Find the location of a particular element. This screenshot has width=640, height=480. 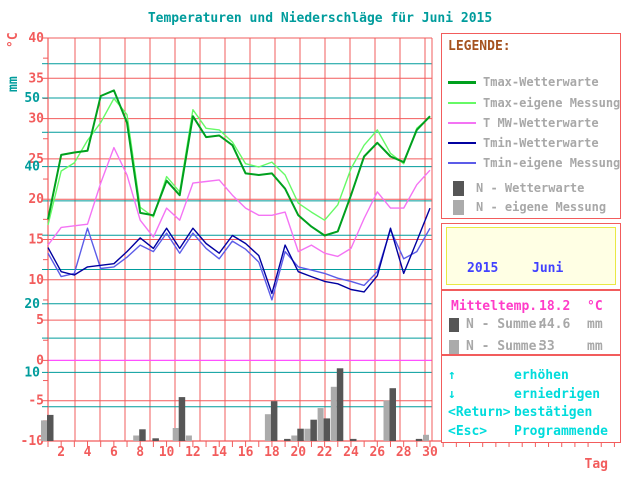

control-key: ↓ is located at coordinates (452, 394).